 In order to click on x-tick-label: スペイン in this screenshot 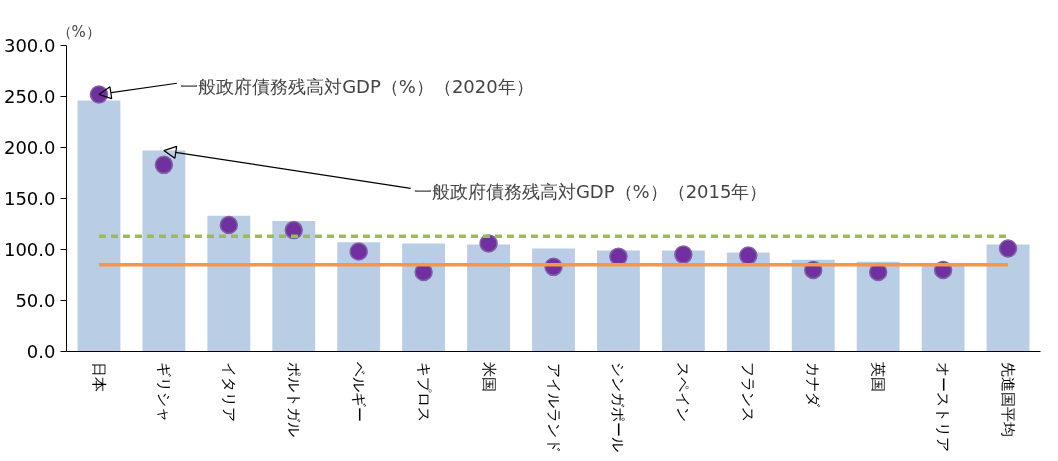, I will do `click(683, 392)`.